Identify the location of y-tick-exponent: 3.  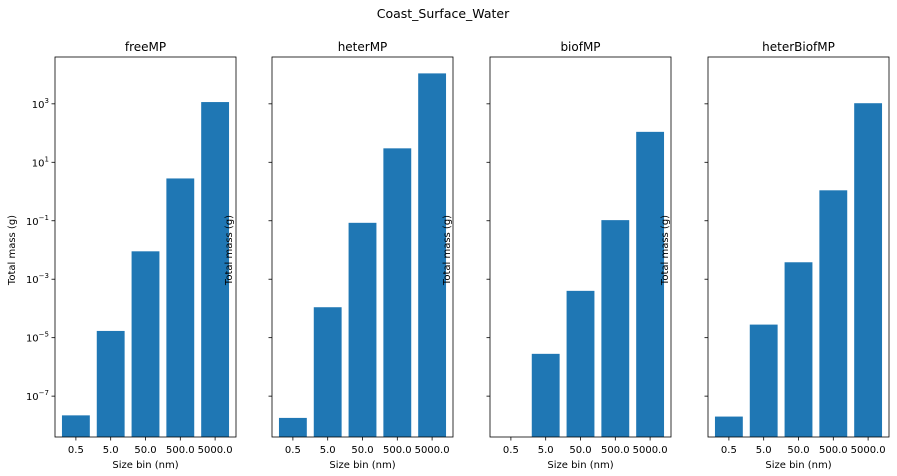
(47, 101).